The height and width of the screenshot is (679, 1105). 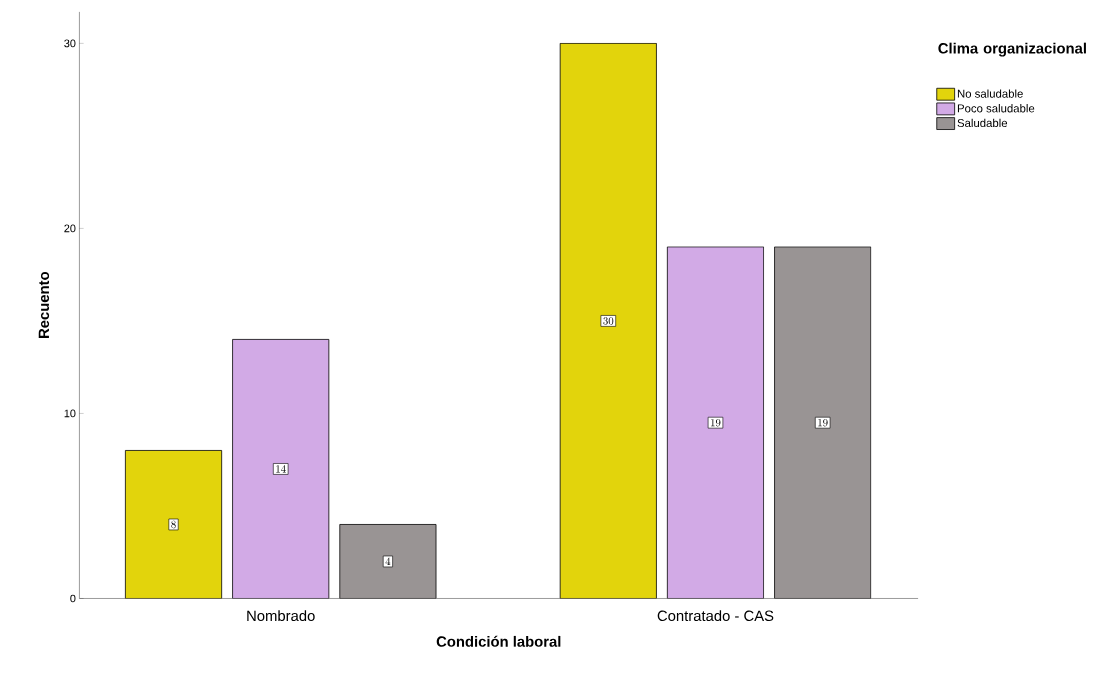 What do you see at coordinates (70, 43) in the screenshot?
I see `y-tick-label: 30` at bounding box center [70, 43].